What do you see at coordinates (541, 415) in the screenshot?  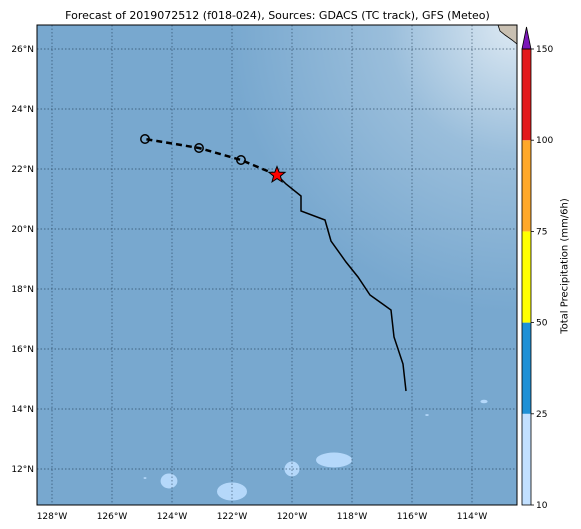 I see `colorbar-tick-label: 25` at bounding box center [541, 415].